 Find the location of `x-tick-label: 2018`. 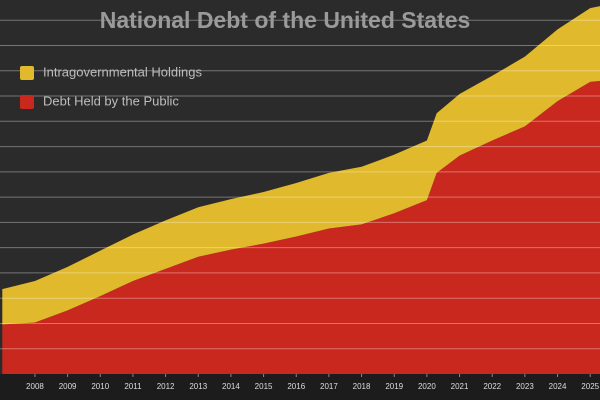

x-tick-label: 2018 is located at coordinates (362, 386).